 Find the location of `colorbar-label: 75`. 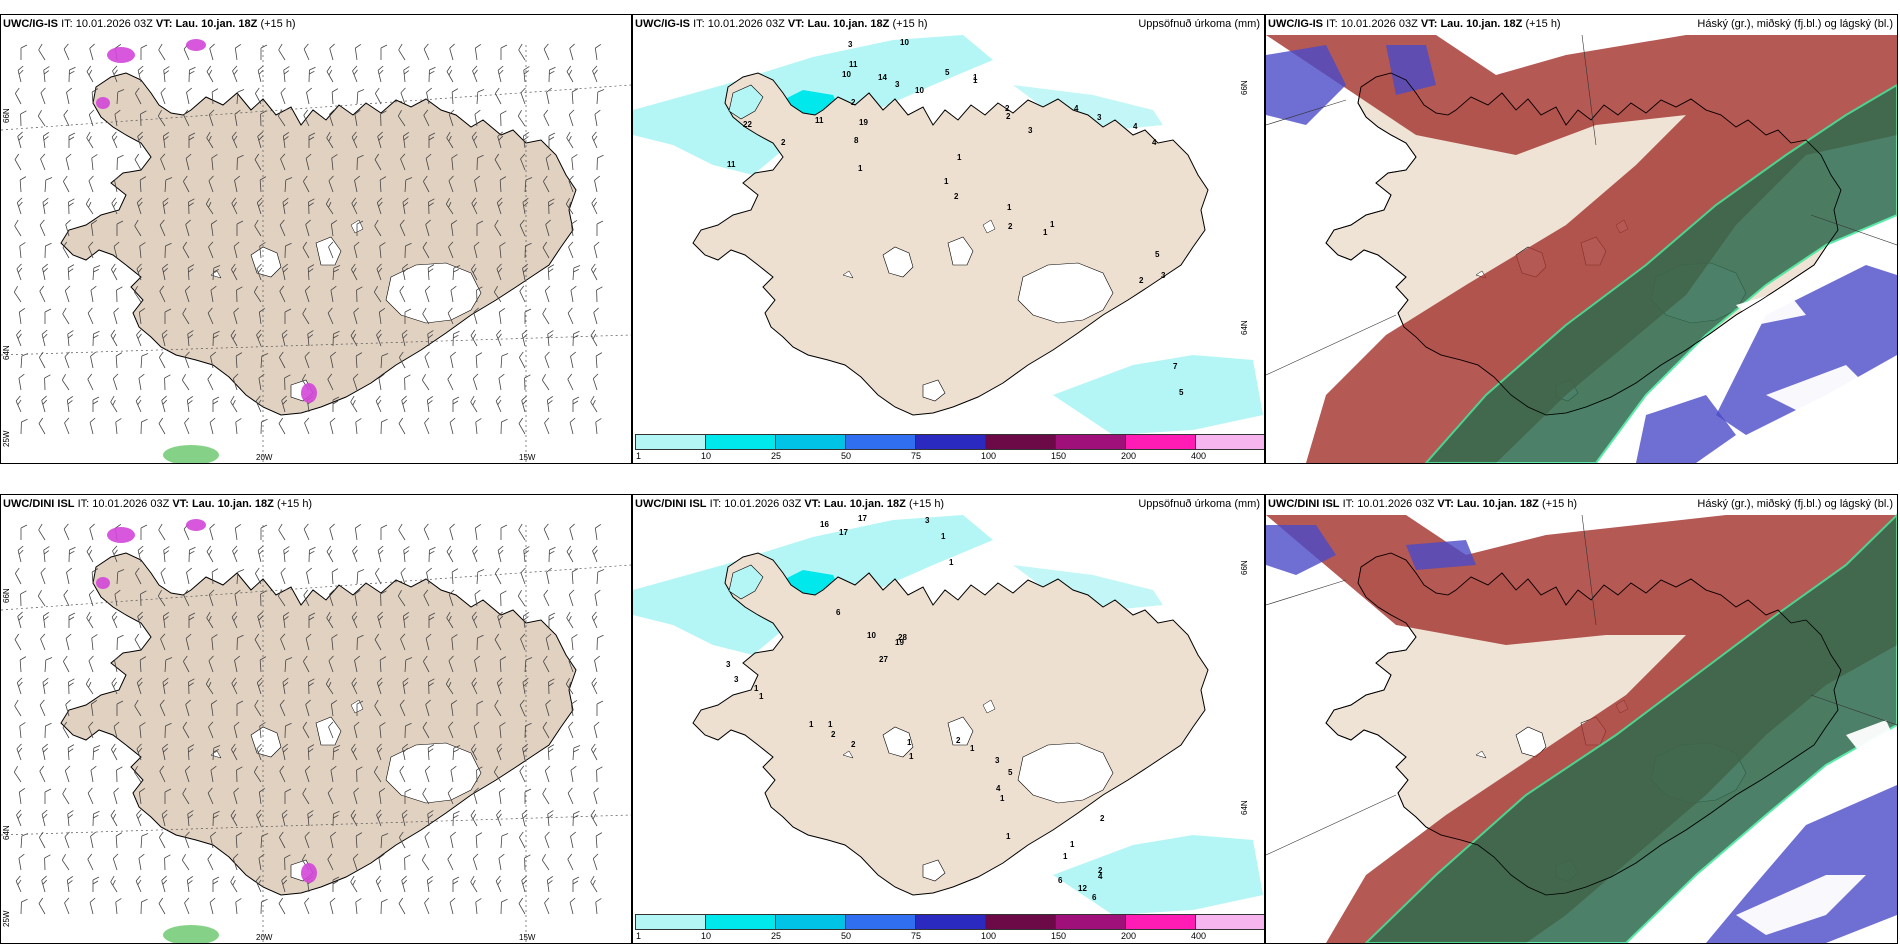

colorbar-label: 75 is located at coordinates (916, 456).